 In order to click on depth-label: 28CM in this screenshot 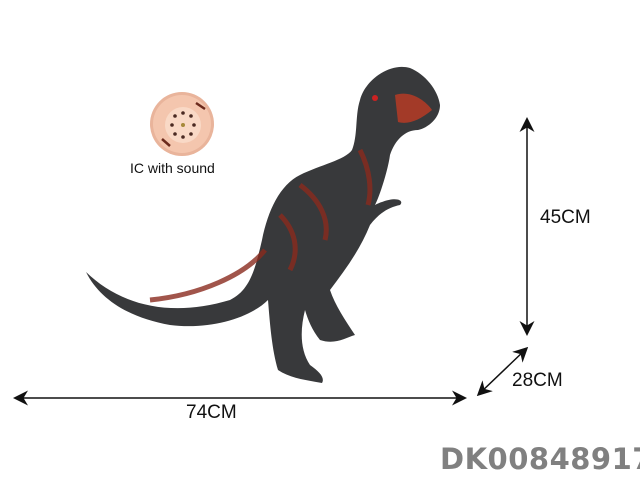, I will do `click(537, 380)`.